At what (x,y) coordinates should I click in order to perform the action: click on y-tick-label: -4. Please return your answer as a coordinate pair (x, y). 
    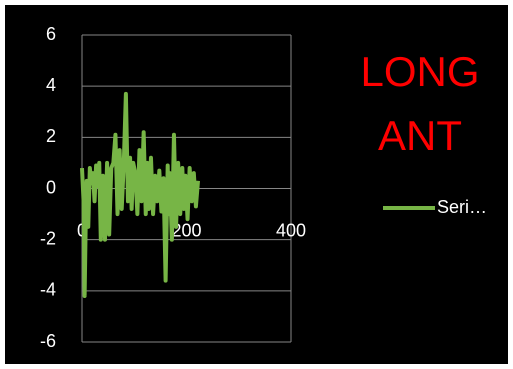
    Looking at the image, I should click on (48, 290).